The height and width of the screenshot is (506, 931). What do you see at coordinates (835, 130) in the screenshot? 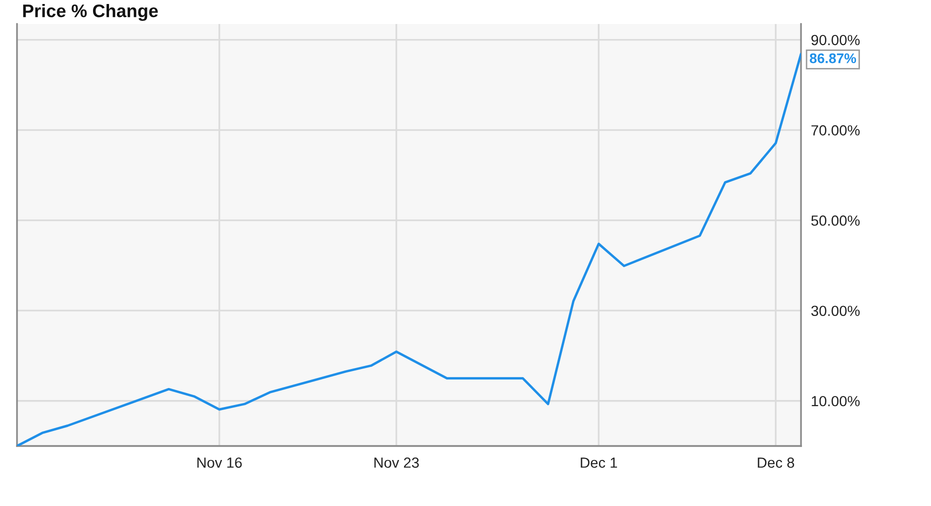
I see `y-tick-label: 70.00%` at bounding box center [835, 130].